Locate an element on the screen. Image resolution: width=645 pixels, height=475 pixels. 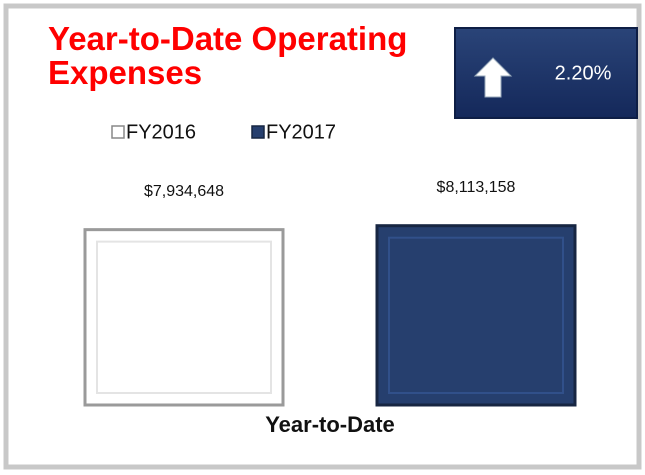
up-arrow is located at coordinates (493, 77).